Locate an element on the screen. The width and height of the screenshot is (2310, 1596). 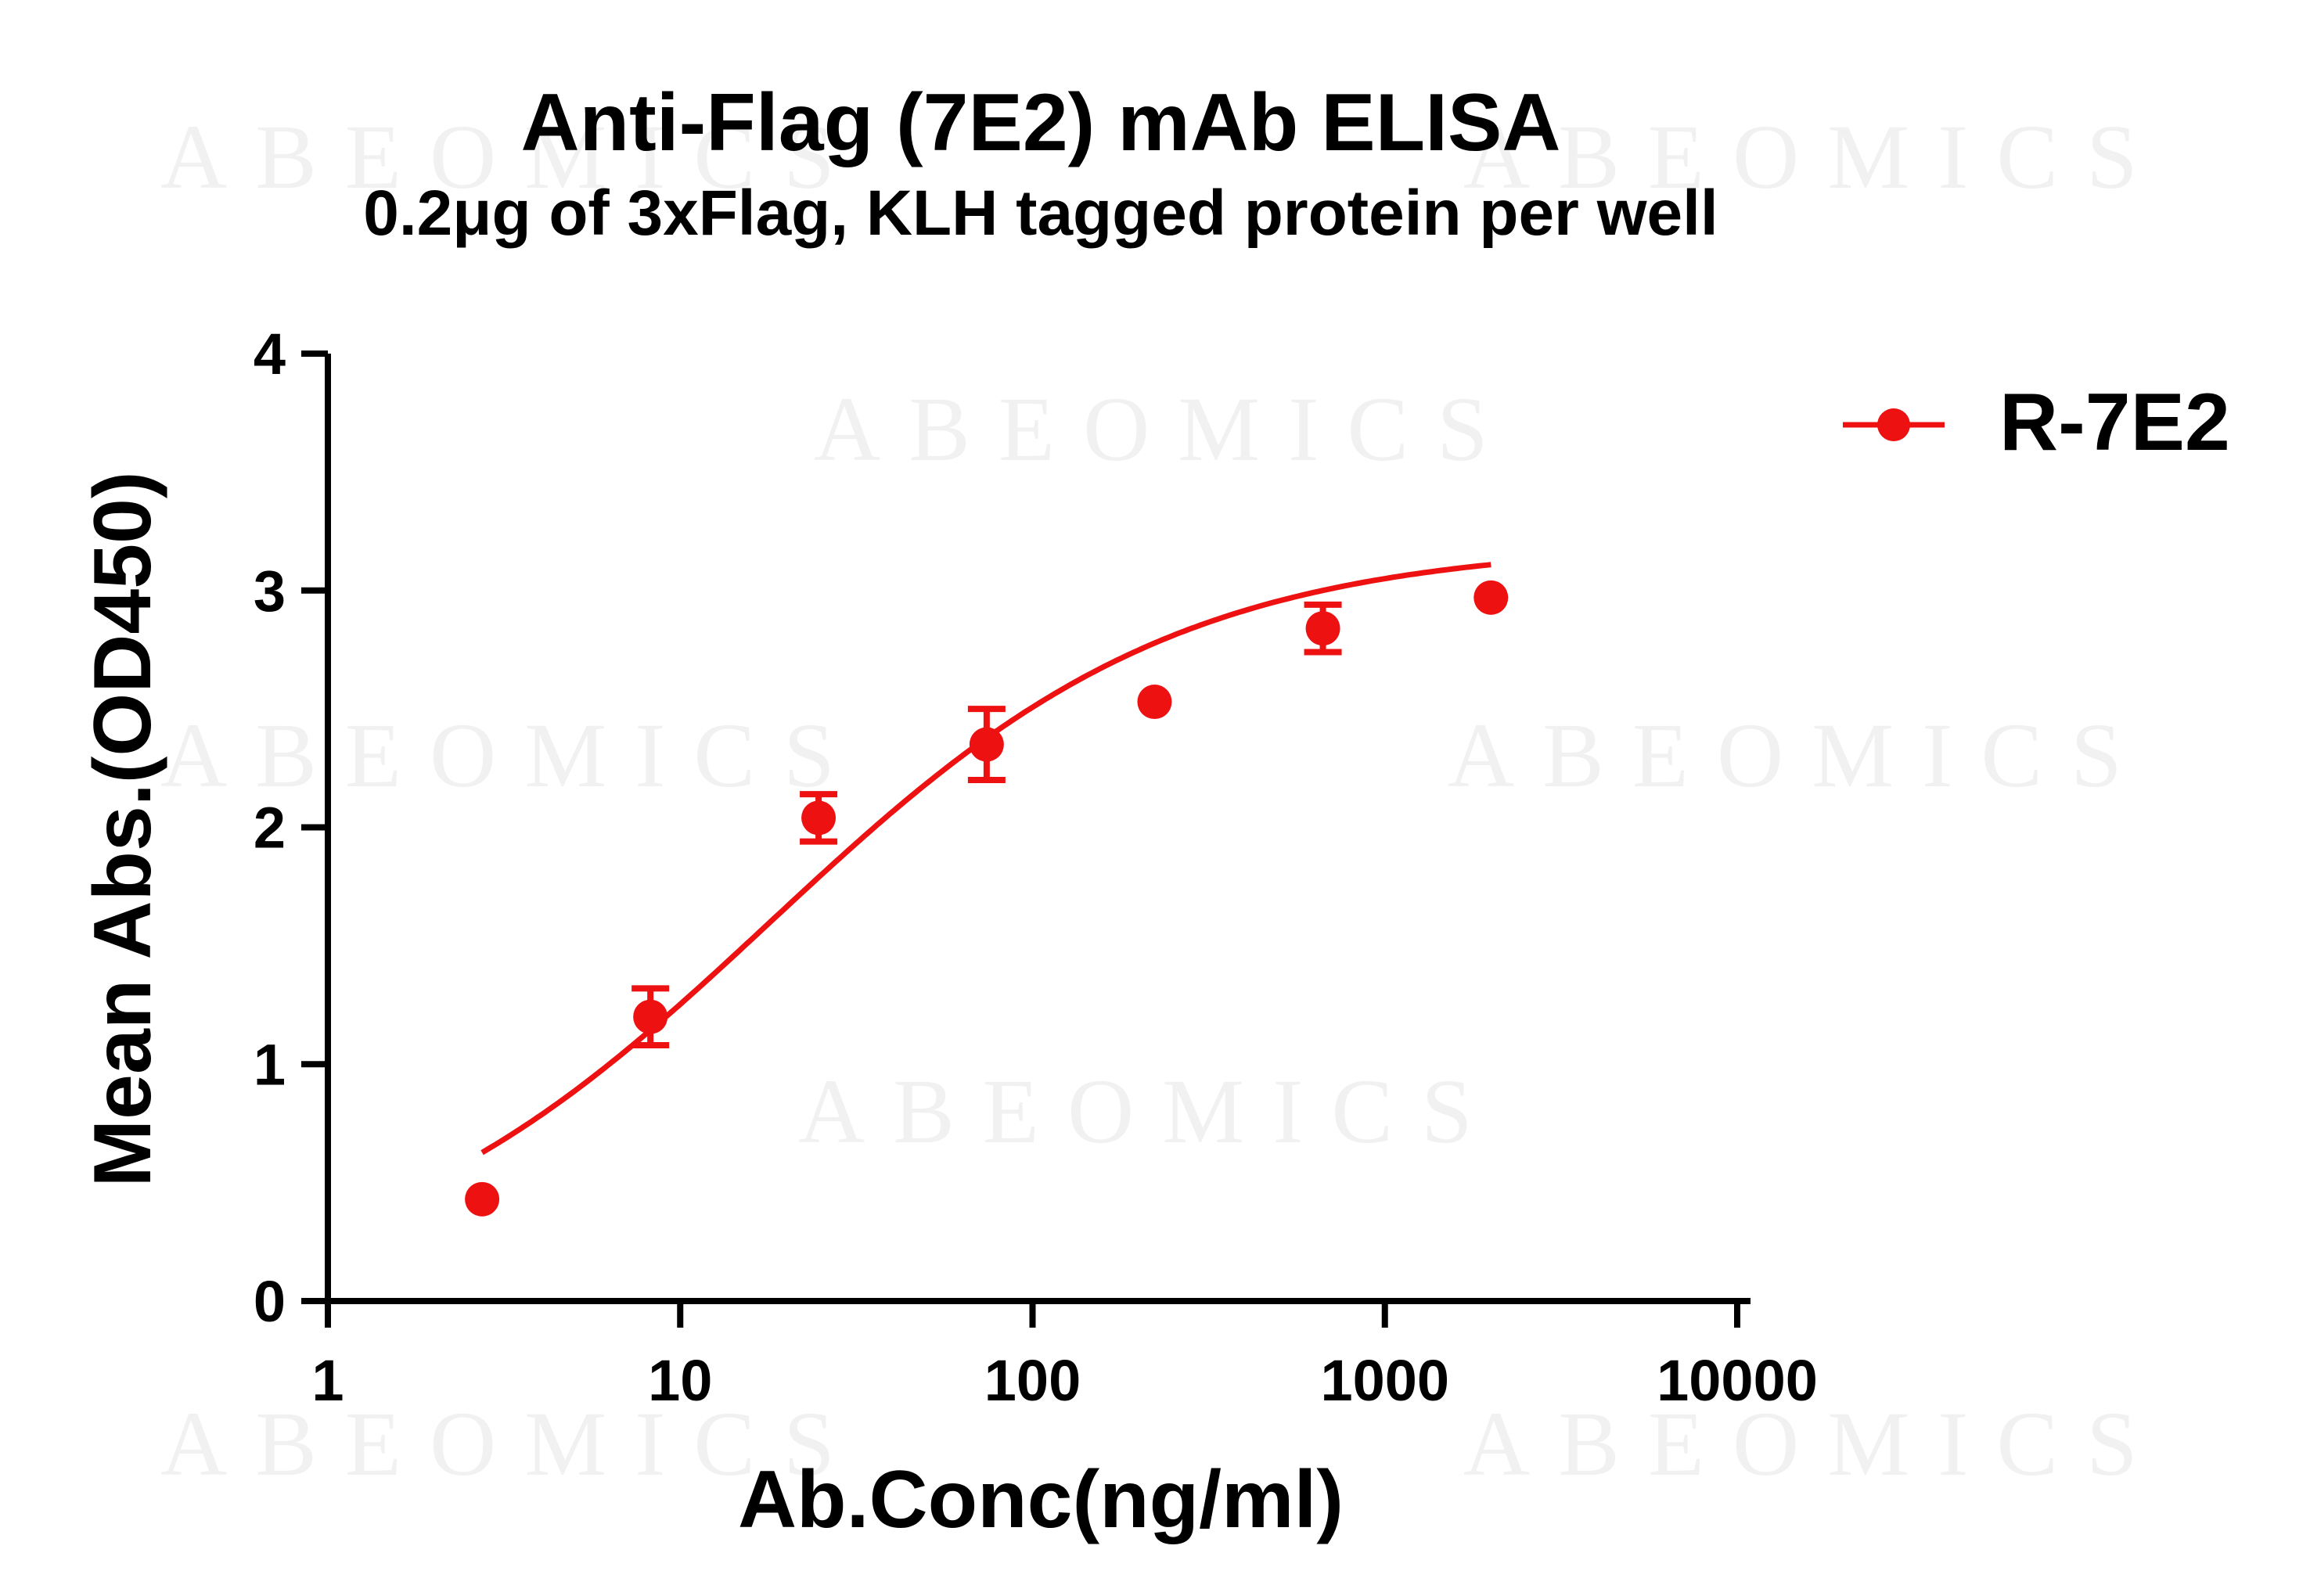
x-tick-label: 100 is located at coordinates (1032, 1380).